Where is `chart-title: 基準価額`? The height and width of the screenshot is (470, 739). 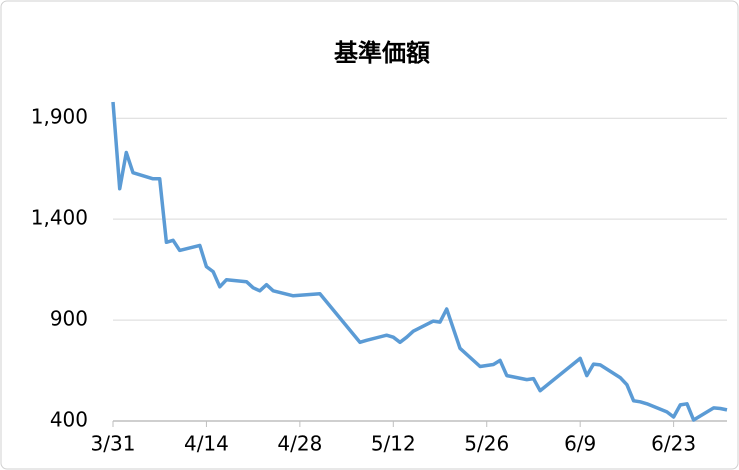
chart-title: 基準価額 is located at coordinates (382, 53).